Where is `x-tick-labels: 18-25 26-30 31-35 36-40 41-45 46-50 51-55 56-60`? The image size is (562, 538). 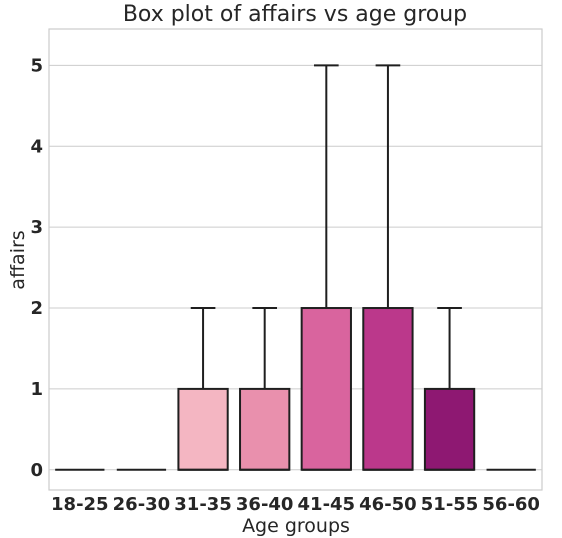
x-tick-labels: 18-25 26-30 31-35 36-40 41-45 46-50 51-55 56-60 is located at coordinates (295, 504).